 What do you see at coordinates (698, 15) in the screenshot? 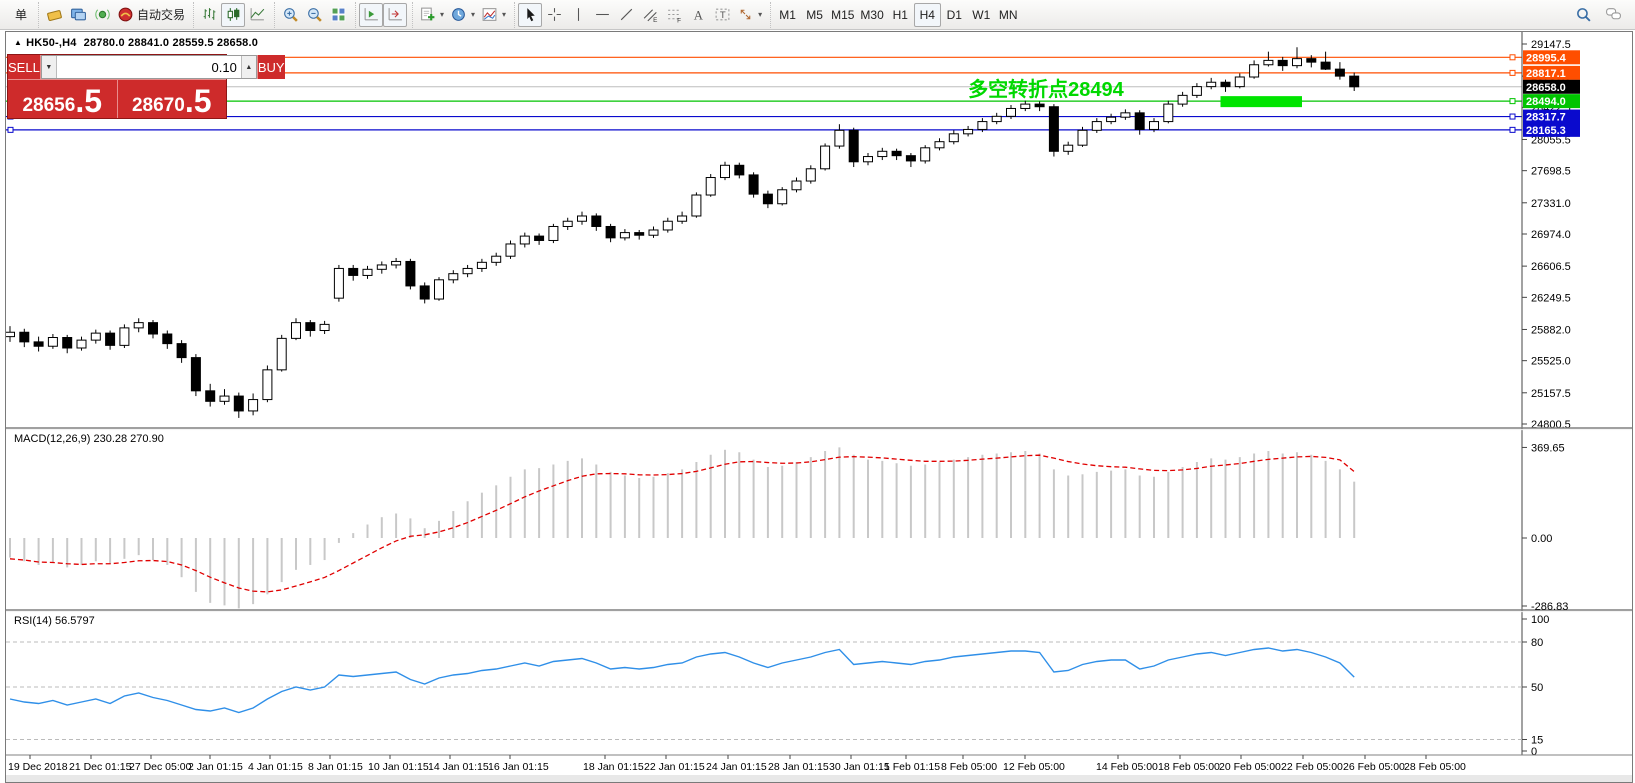
I see `text-button: A` at bounding box center [698, 15].